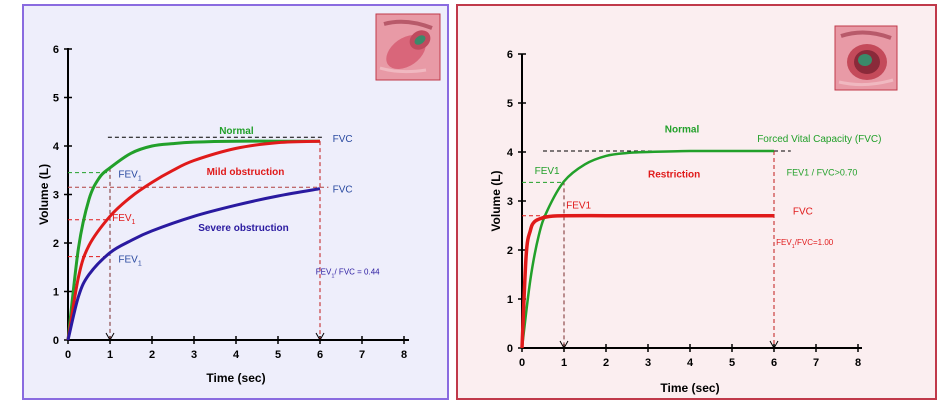 This screenshot has height=413, width=942. What do you see at coordinates (819, 139) in the screenshot?
I see `fvc-normal-label: Forced Vital Capacity (FVC)` at bounding box center [819, 139].